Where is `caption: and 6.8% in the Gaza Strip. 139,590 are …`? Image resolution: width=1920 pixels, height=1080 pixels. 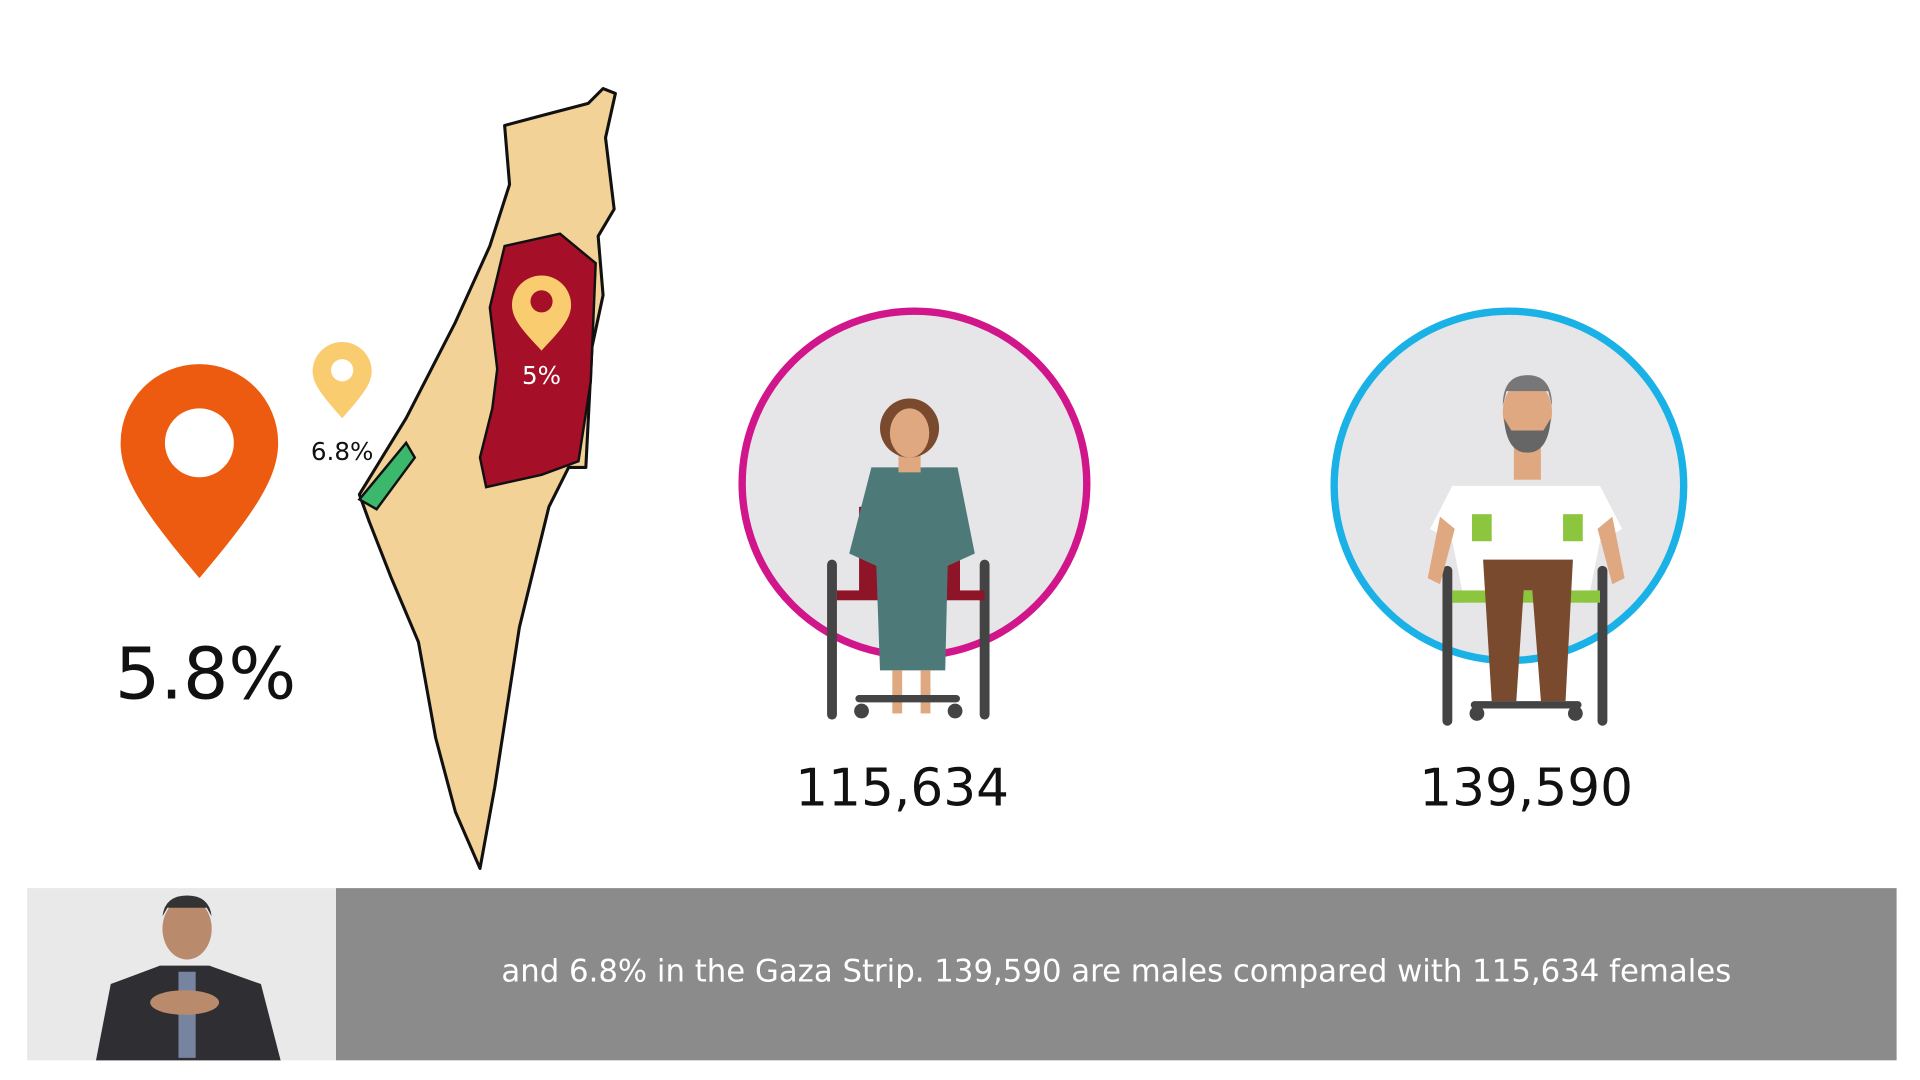
caption: and 6.8% in the Gaza Strip. 139,590 are … is located at coordinates (1116, 972).